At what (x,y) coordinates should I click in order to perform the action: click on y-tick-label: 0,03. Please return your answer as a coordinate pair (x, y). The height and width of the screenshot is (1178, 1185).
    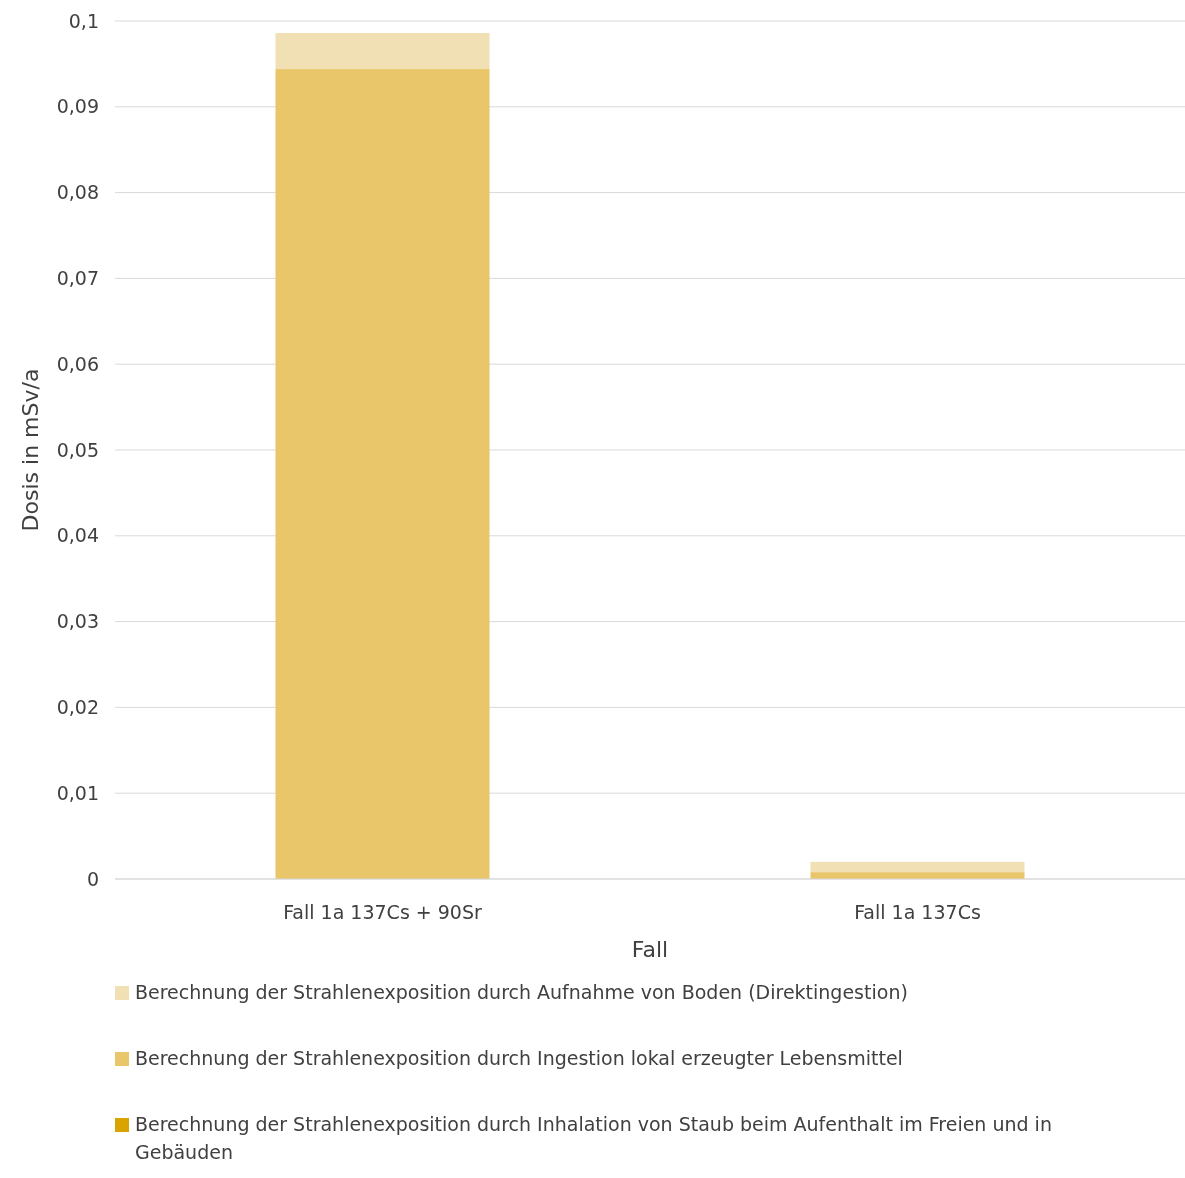
    Looking at the image, I should click on (77, 621).